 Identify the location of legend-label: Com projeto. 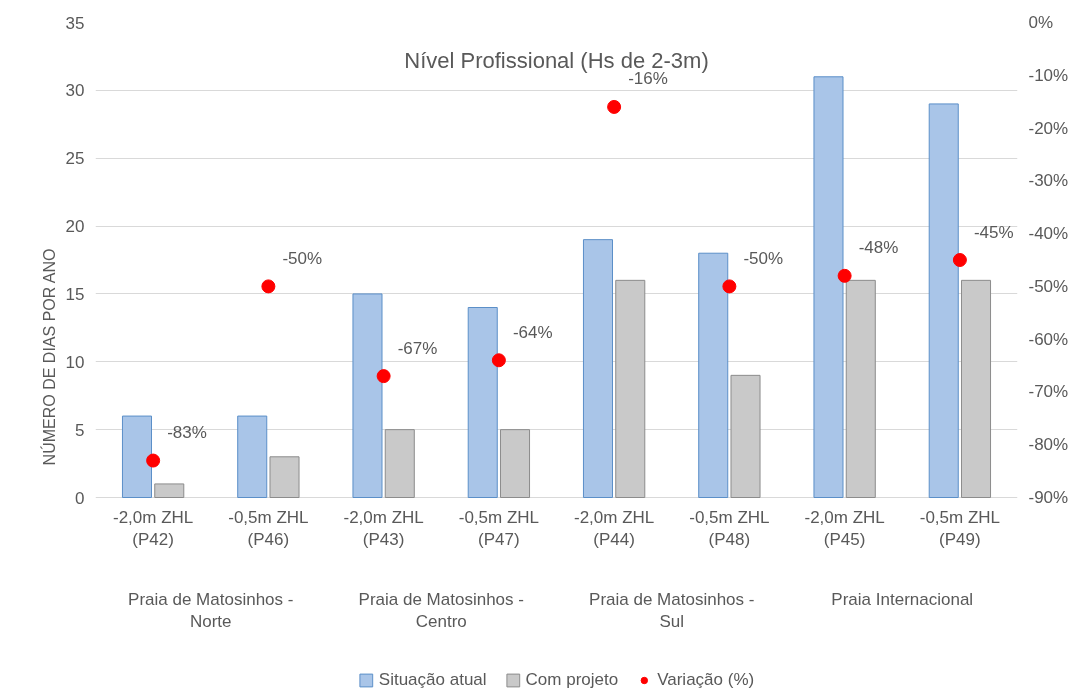
(572, 680).